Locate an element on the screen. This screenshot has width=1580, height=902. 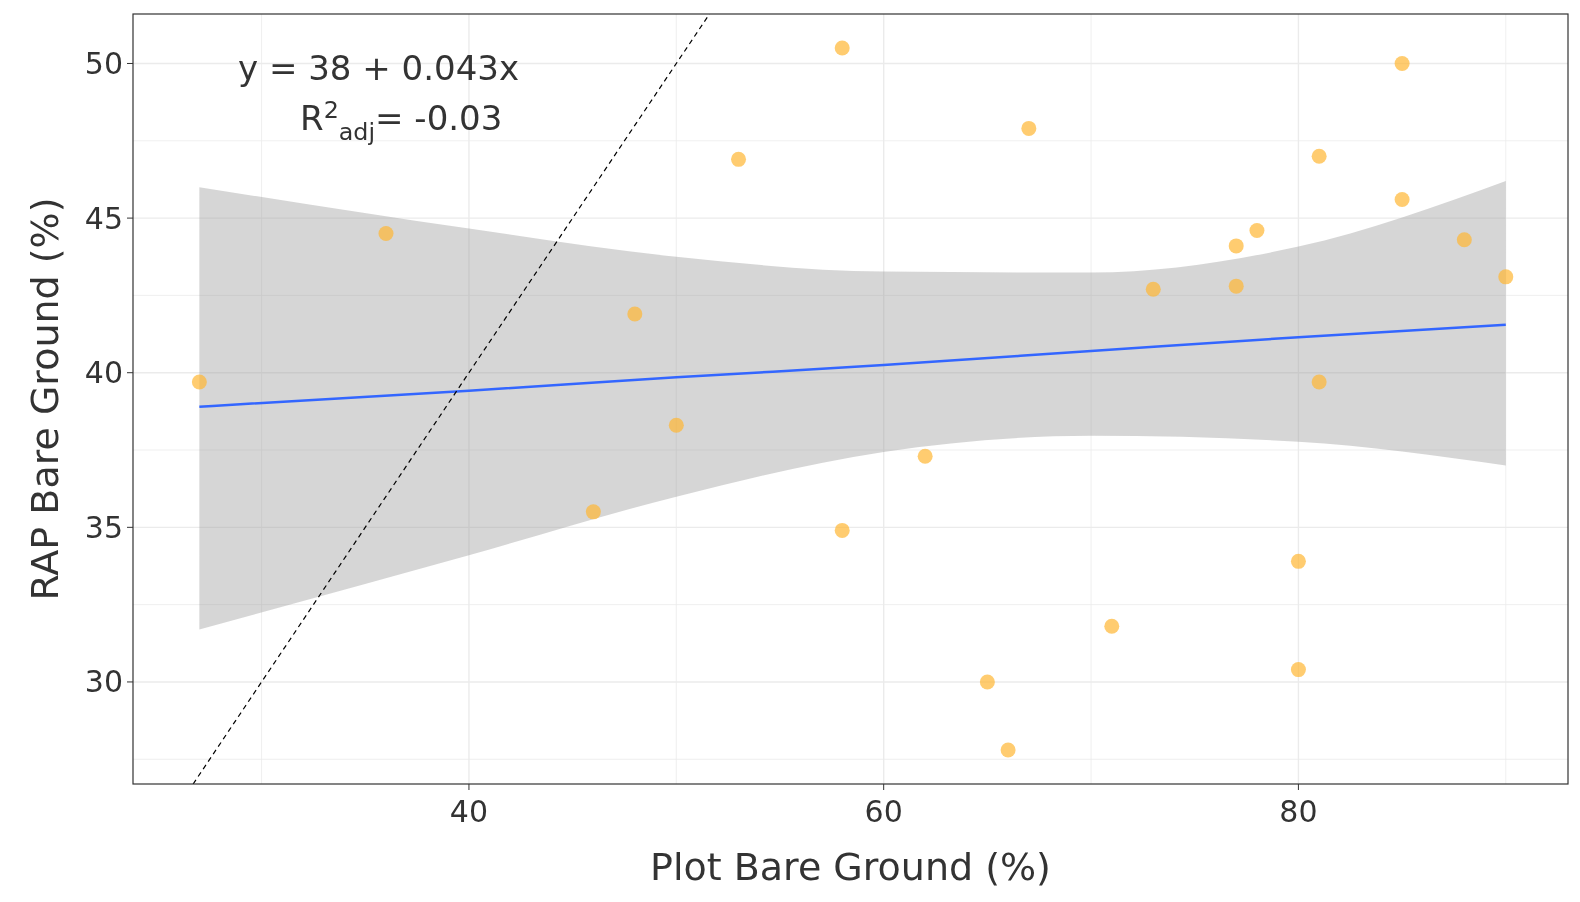
y-tick-label: 40 is located at coordinates (103, 373).